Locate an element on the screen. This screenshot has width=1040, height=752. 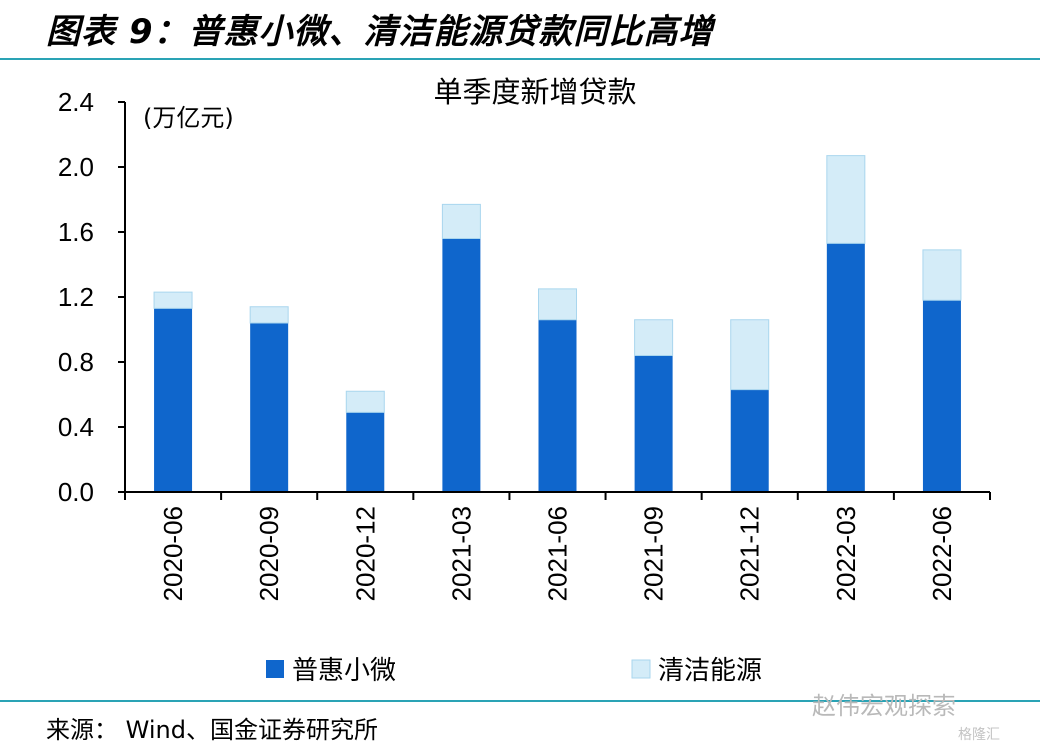
x-tick-label: 2021-09 is located at coordinates (654, 553).